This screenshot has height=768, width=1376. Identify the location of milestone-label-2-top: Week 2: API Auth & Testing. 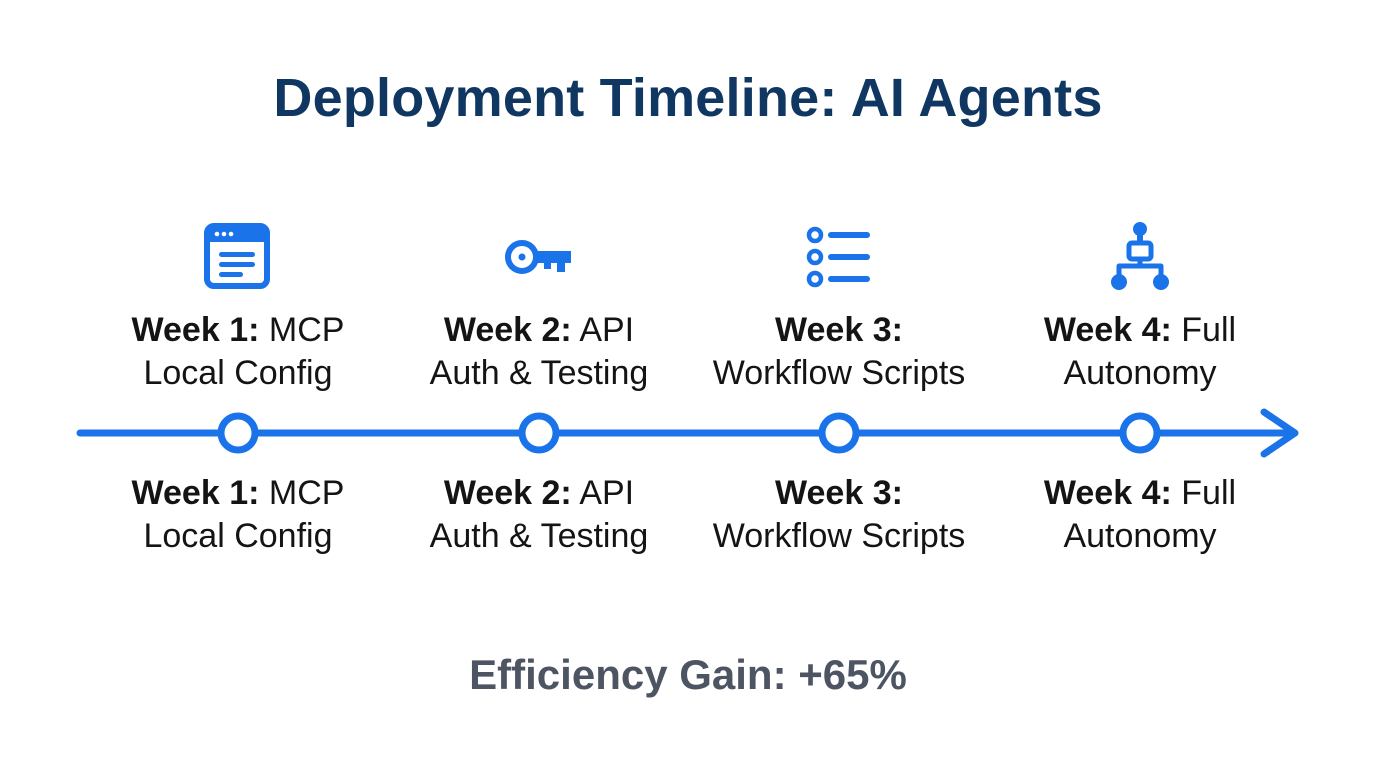
(539, 352).